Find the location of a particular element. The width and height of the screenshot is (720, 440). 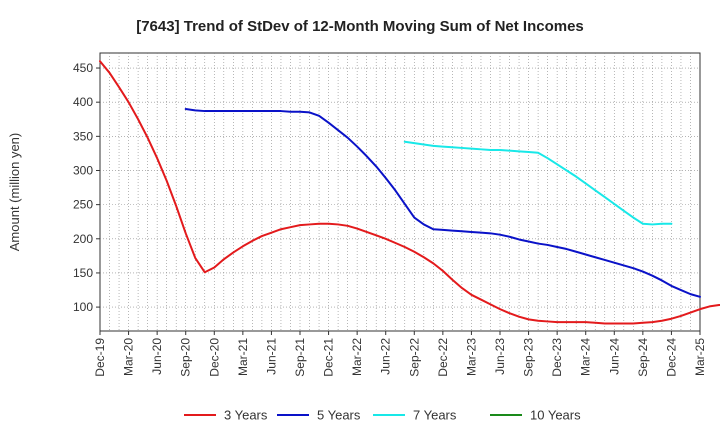

series-line-7-years is located at coordinates (538, 183).